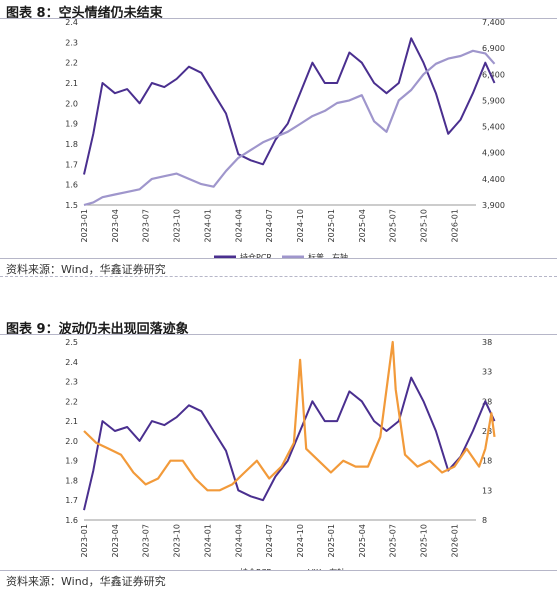 The height and width of the screenshot is (589, 557). I want to click on y2-tick-label: 13, so click(487, 490).